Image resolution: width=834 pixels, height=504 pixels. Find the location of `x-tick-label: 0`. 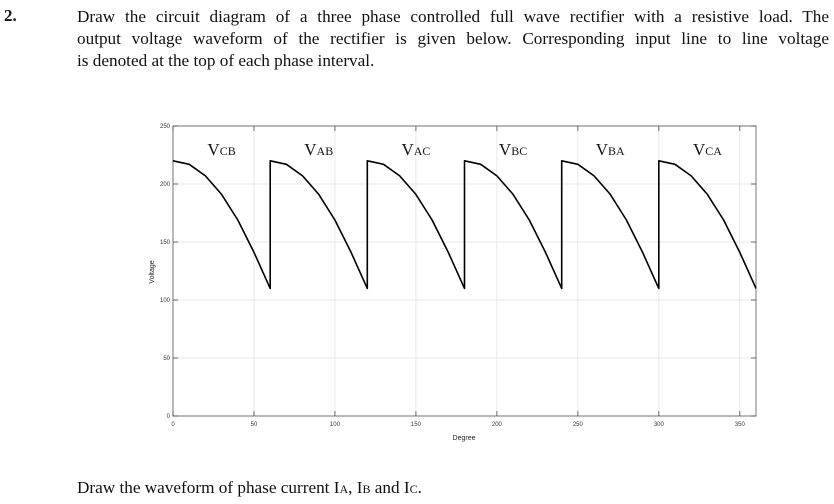

x-tick-label: 0 is located at coordinates (173, 425).